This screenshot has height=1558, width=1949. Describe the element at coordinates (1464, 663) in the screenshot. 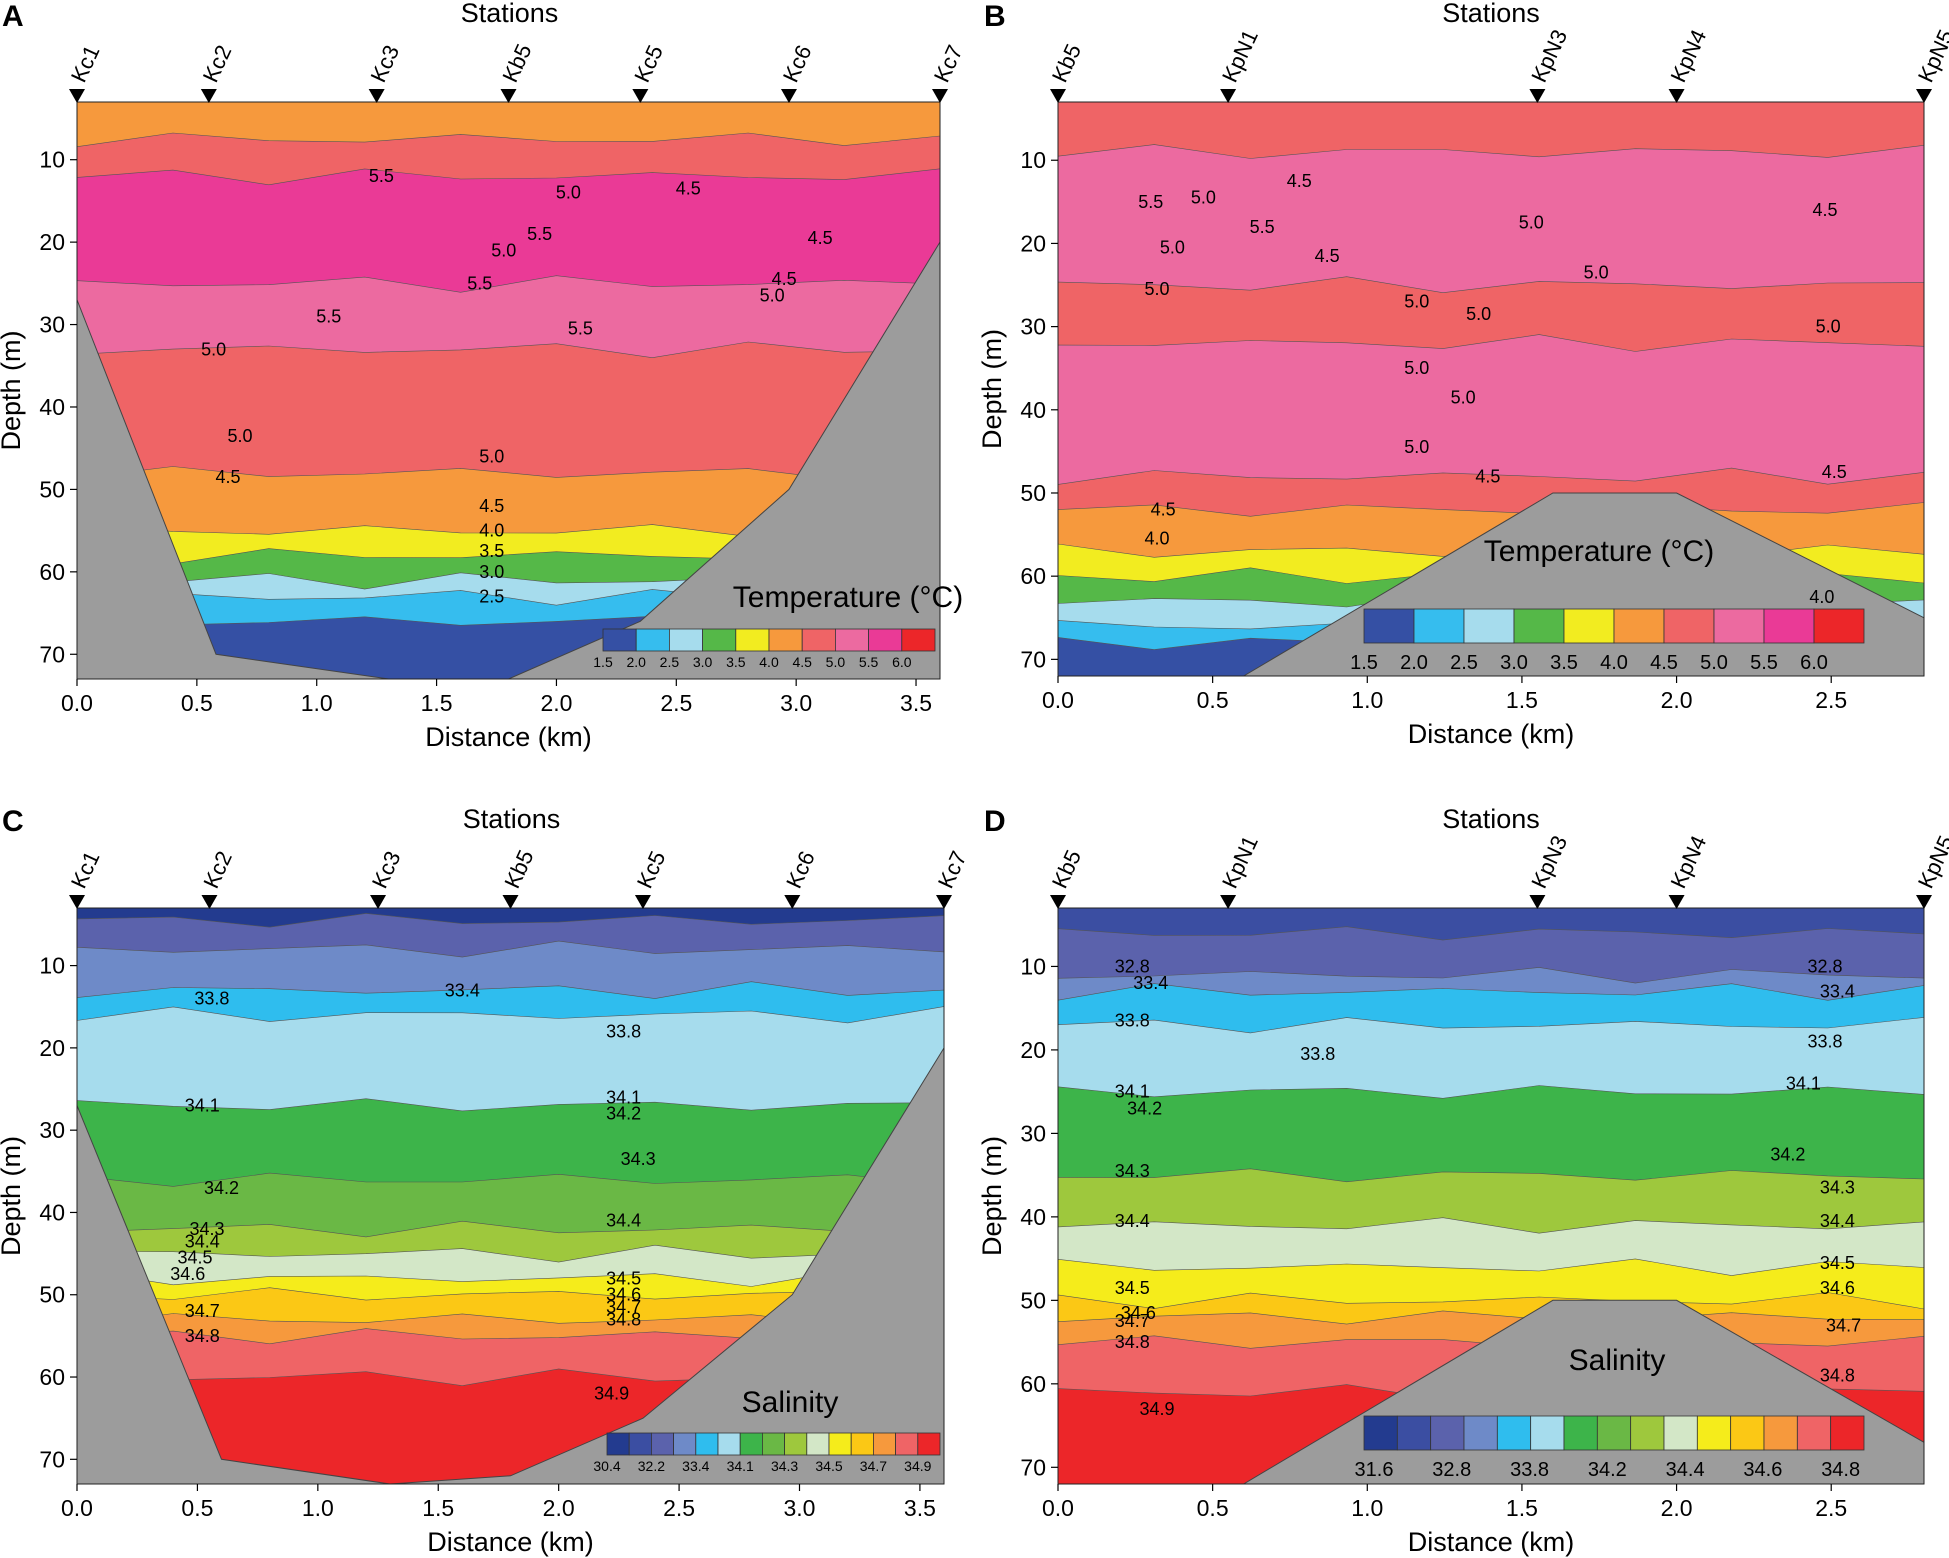

I see `colorbar-tick-label: 2.5` at that location.